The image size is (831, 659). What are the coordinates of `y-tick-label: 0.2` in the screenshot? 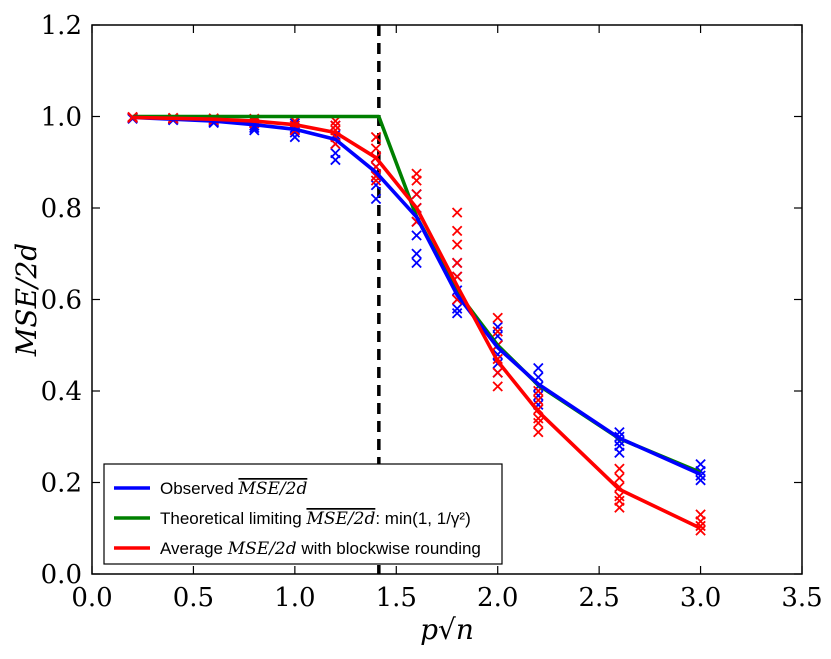 It's located at (61, 484).